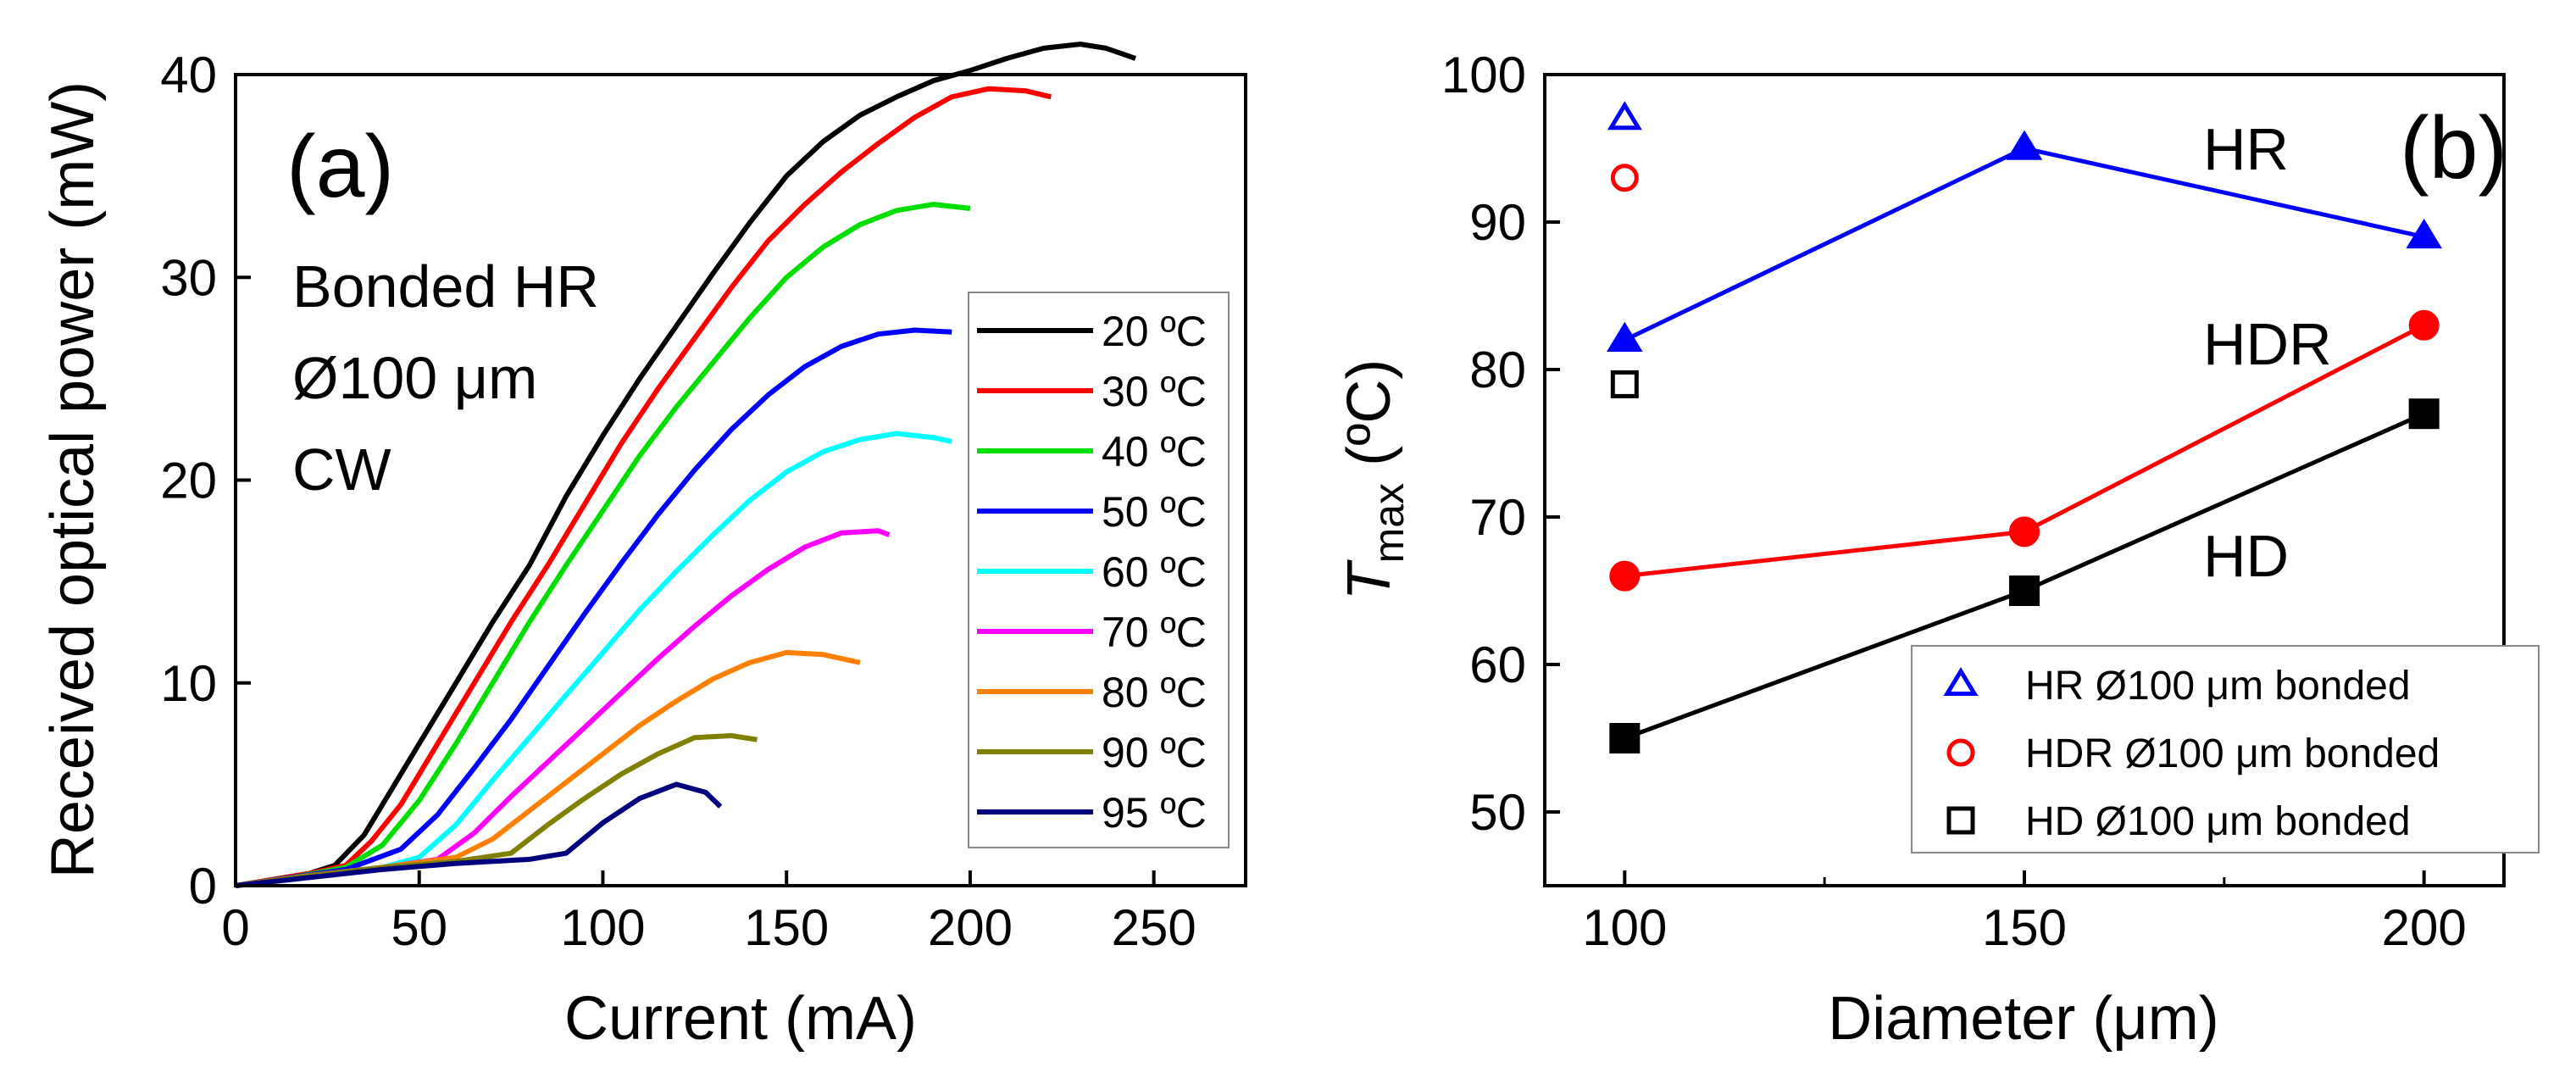 The image size is (2576, 1073). Describe the element at coordinates (73, 479) in the screenshot. I see `a-y-axis-label: Received optical power (mW)` at that location.